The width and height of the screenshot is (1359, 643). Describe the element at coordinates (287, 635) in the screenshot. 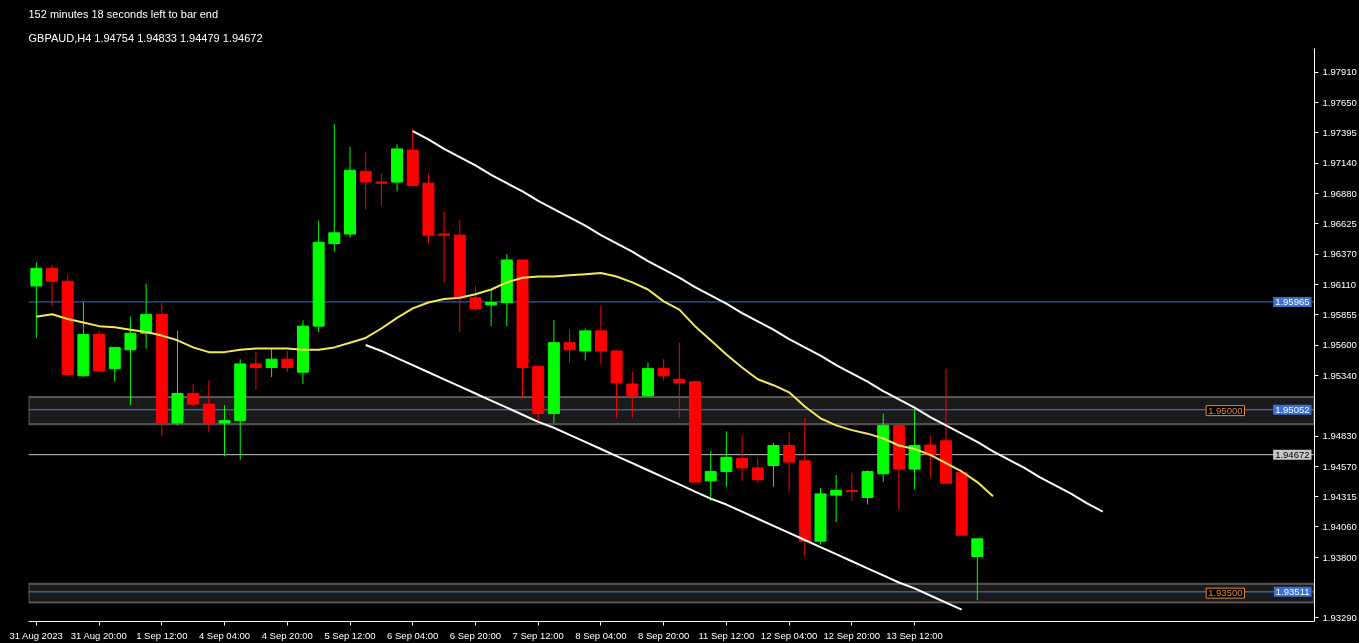

I see `x-tick-label: 4 Sep 20:00` at that location.